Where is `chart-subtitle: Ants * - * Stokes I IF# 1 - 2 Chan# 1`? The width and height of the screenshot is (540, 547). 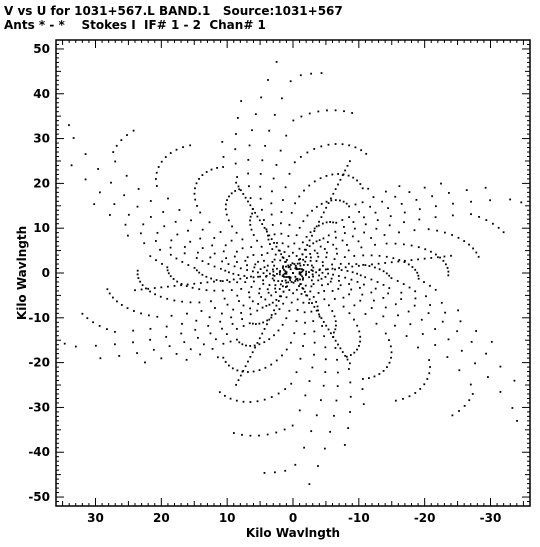
chart-subtitle: Ants * - * Stokes I IF# 1 - 2 Chan# 1 is located at coordinates (135, 25).